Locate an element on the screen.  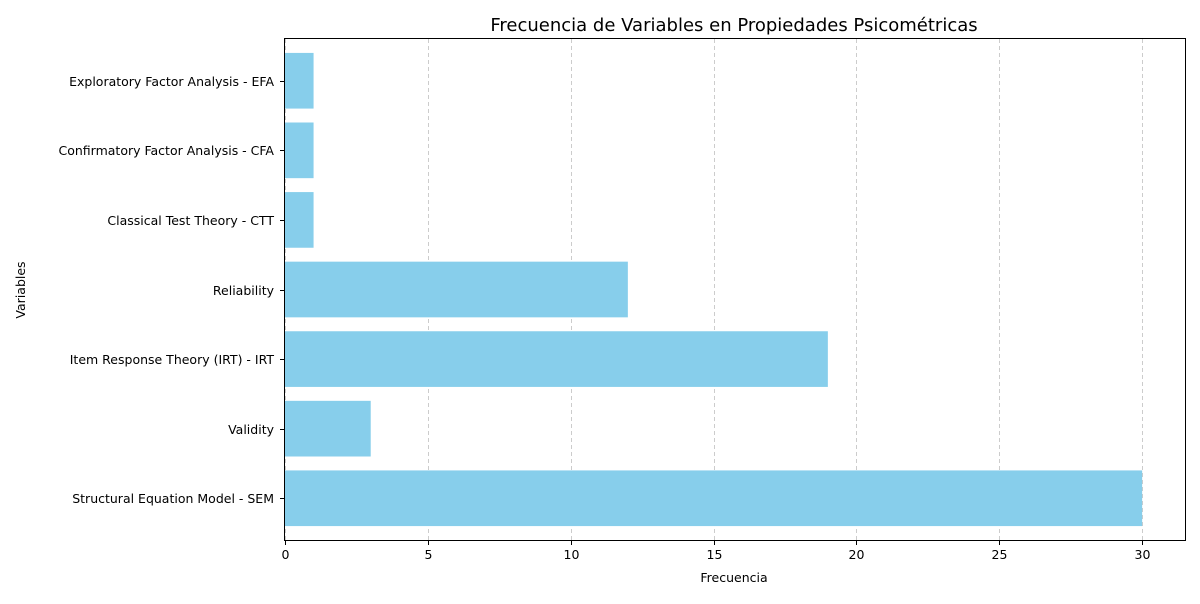
x-tick-label: 20 is located at coordinates (857, 554).